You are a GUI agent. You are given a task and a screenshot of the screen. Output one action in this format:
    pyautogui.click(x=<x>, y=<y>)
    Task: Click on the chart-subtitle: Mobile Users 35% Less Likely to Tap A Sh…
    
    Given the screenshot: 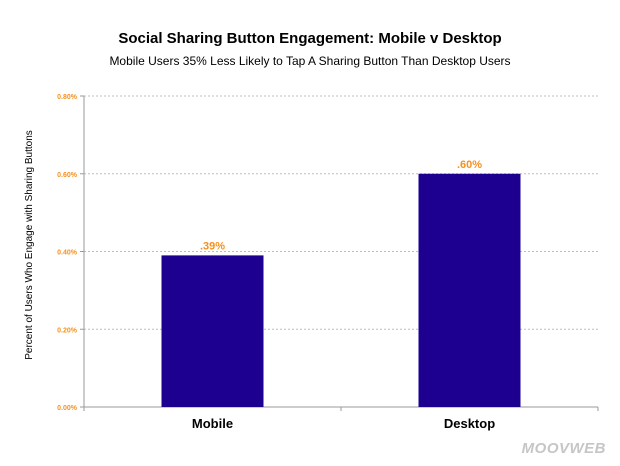 What is the action you would take?
    pyautogui.click(x=310, y=61)
    